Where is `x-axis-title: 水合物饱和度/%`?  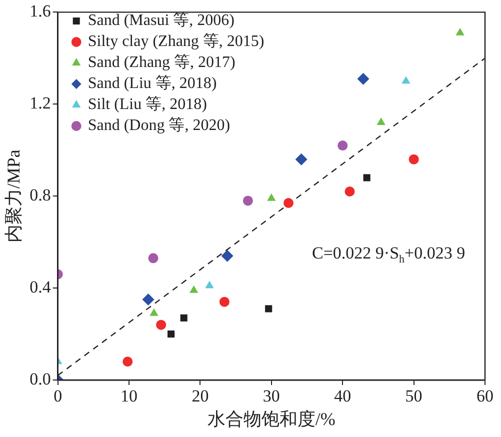 x-axis-title: 水合物饱和度/% is located at coordinates (271, 418).